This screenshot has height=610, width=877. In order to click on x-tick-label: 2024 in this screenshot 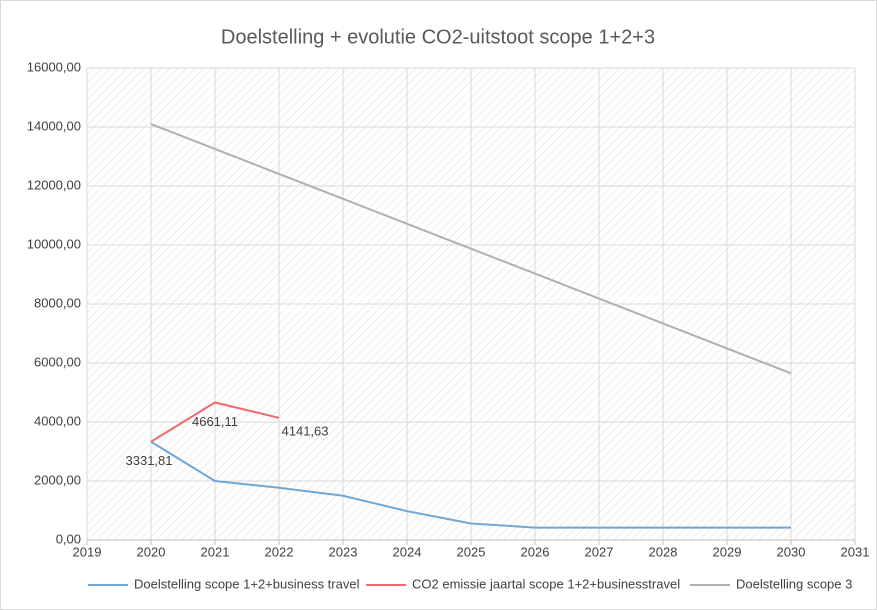, I will do `click(407, 551)`.